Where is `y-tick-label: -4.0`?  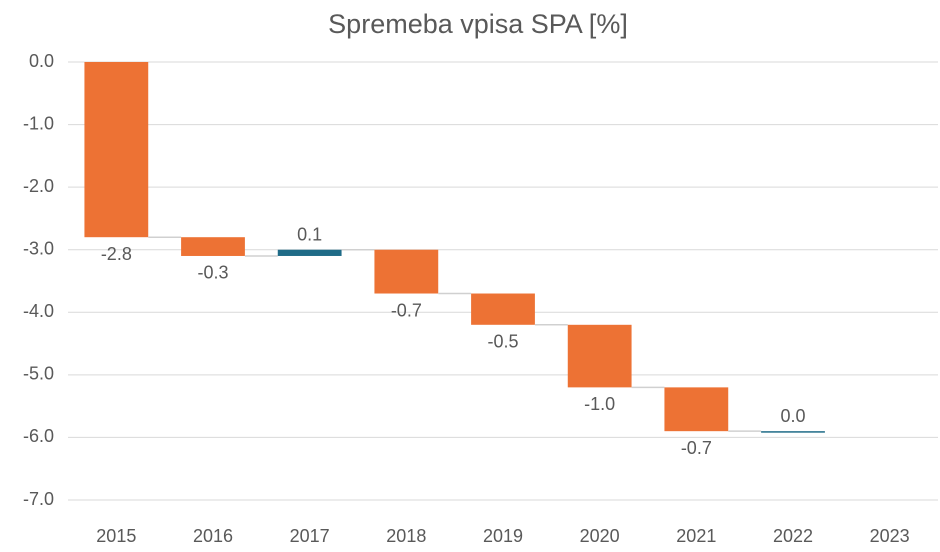
y-tick-label: -4.0 is located at coordinates (38, 311).